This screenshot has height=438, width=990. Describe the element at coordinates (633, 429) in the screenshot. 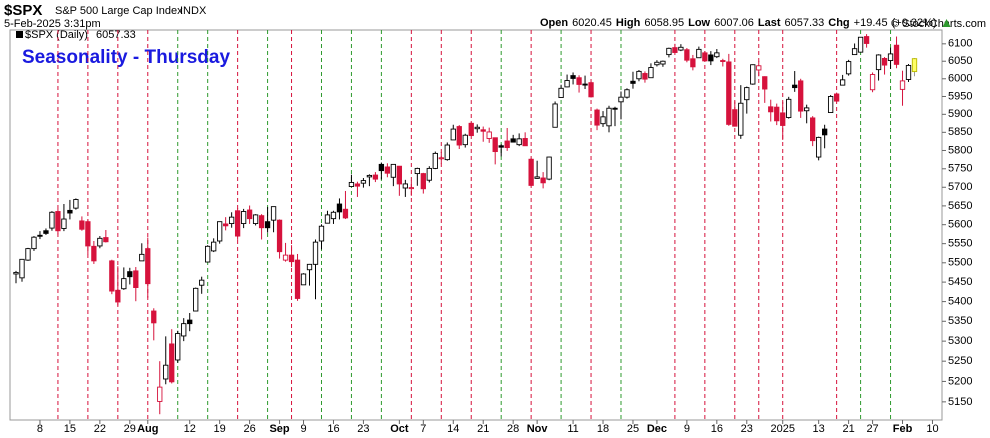

I see `x-tick-label: 25` at that location.